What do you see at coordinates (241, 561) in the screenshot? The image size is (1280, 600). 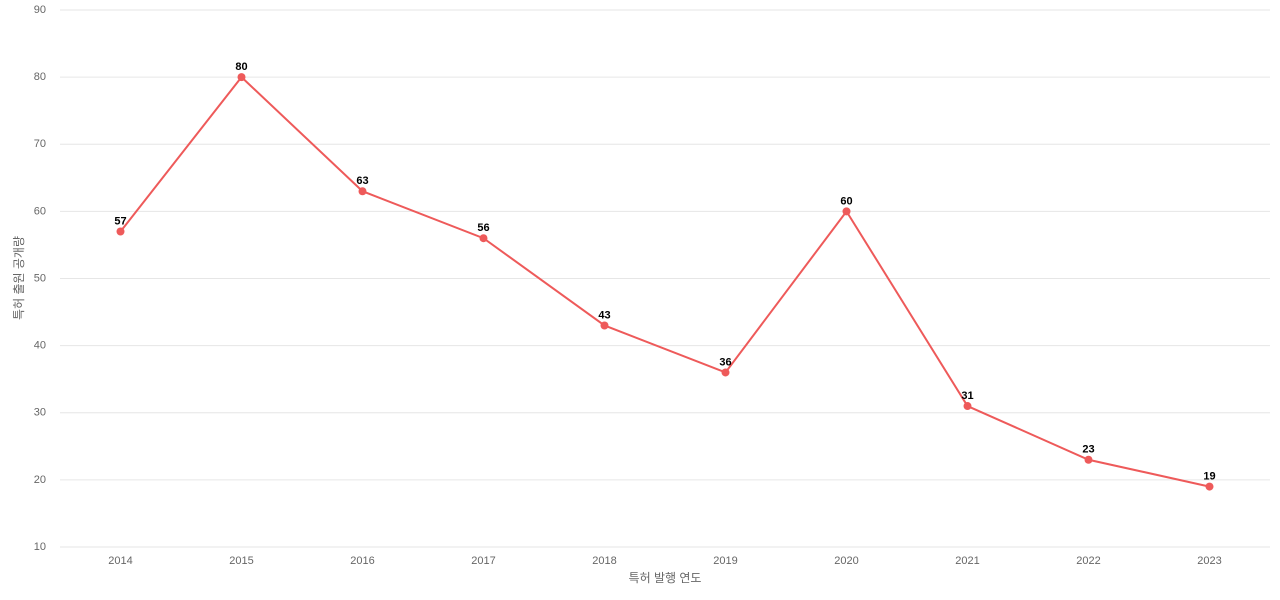 I see `x-tick-label: 2015` at bounding box center [241, 561].